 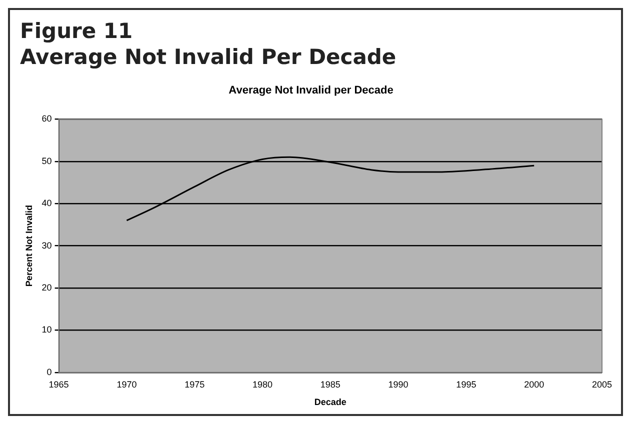 What do you see at coordinates (47, 161) in the screenshot?
I see `y-tick-label: 50` at bounding box center [47, 161].